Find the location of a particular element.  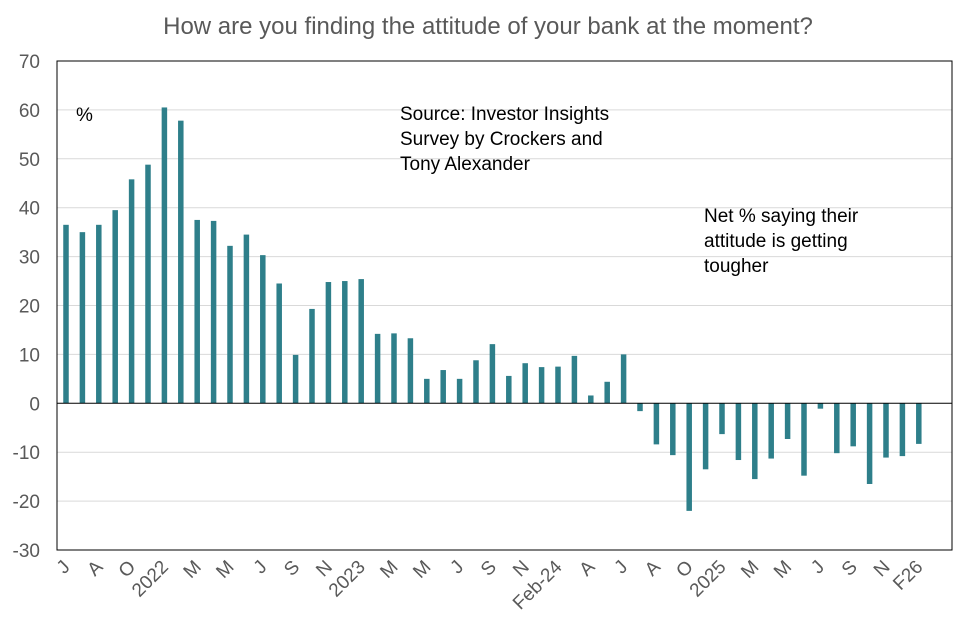

x-tick-label: 2025 is located at coordinates (708, 579).